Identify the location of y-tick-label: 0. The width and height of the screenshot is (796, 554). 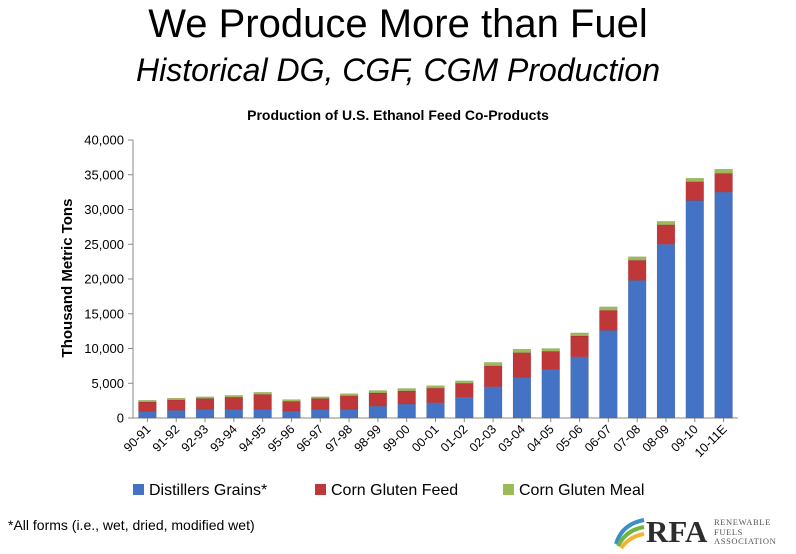
(120, 418).